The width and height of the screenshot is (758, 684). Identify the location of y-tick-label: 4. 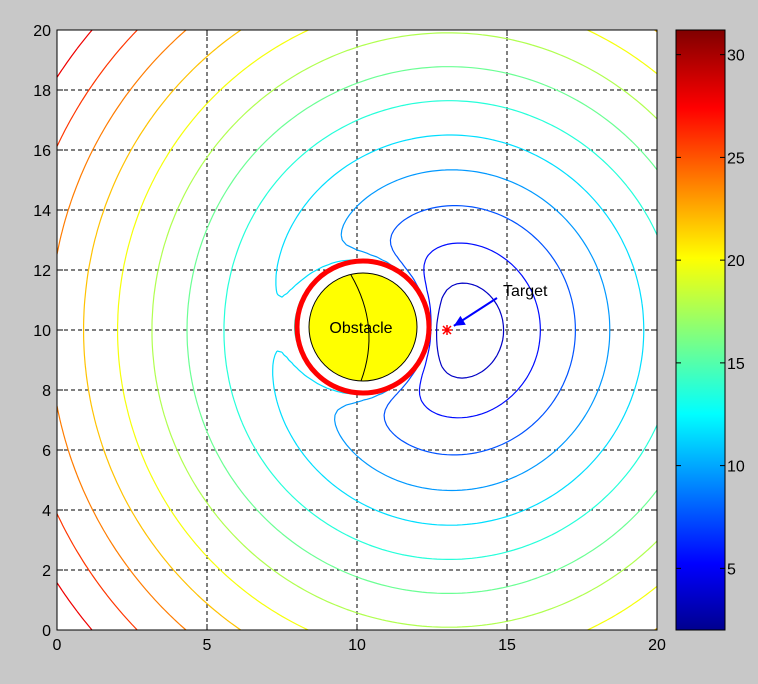
(46, 511).